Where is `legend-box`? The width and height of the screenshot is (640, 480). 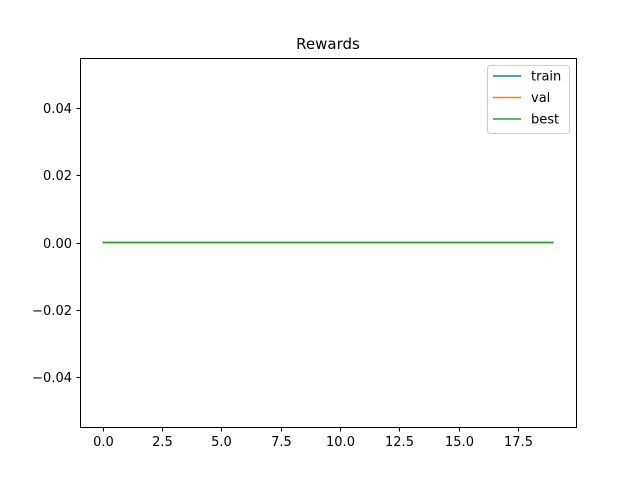 legend-box is located at coordinates (528, 99).